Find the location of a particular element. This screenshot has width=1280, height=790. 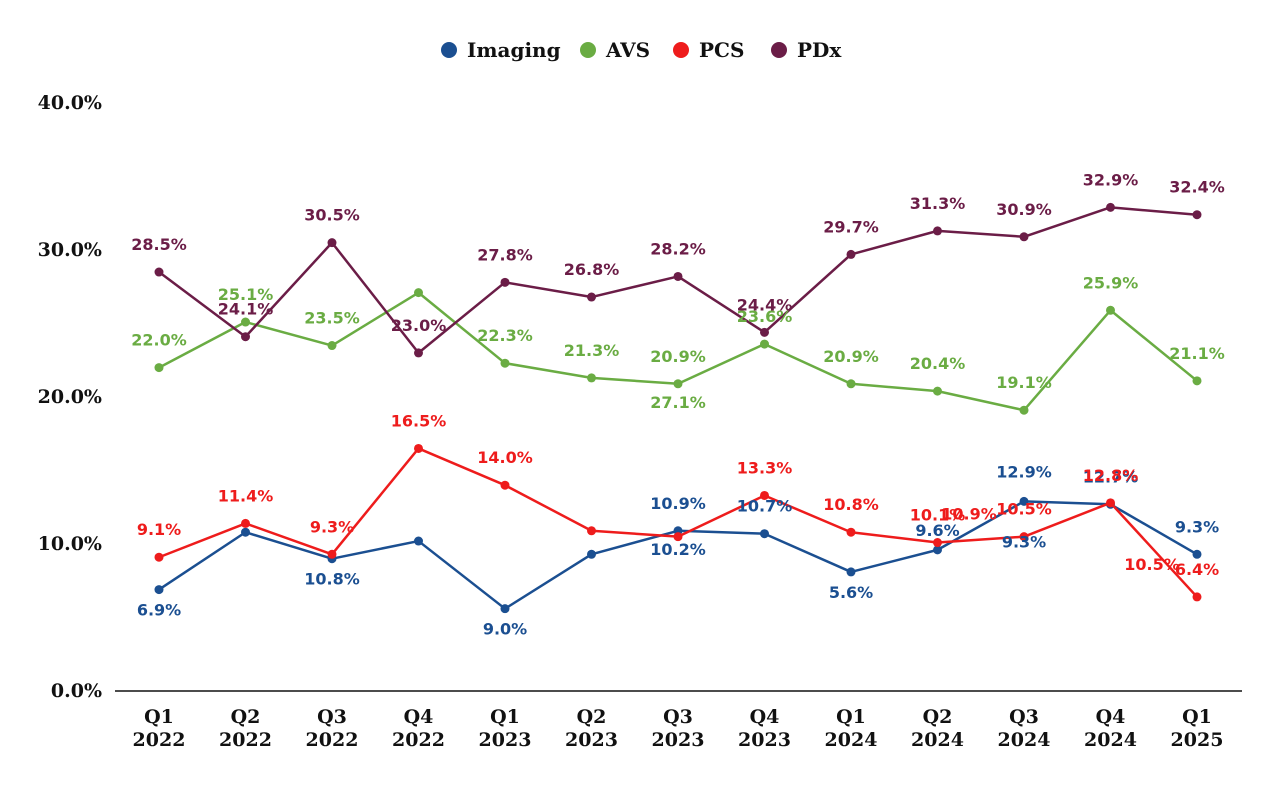

data-label-avs: 20.4% is located at coordinates (938, 363).